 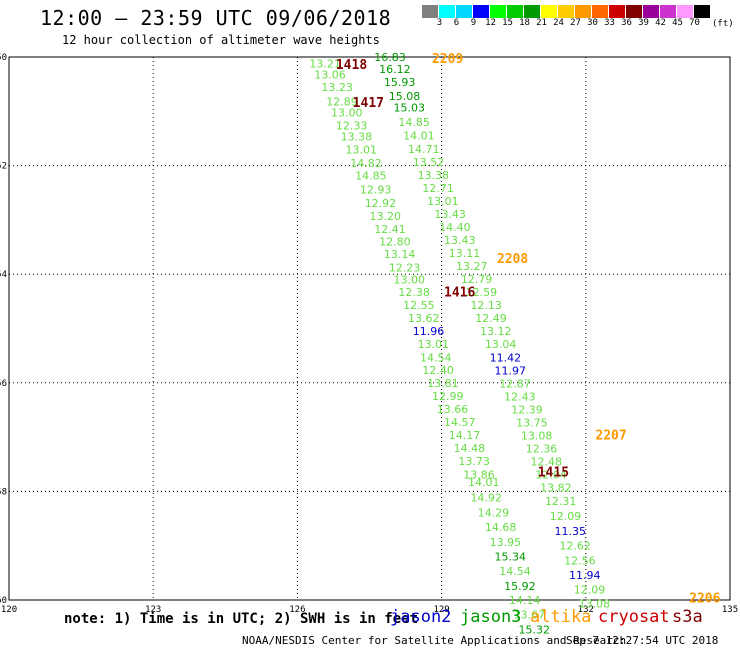 What do you see at coordinates (424, 149) in the screenshot?
I see `swh-value-label: 14.71` at bounding box center [424, 149].